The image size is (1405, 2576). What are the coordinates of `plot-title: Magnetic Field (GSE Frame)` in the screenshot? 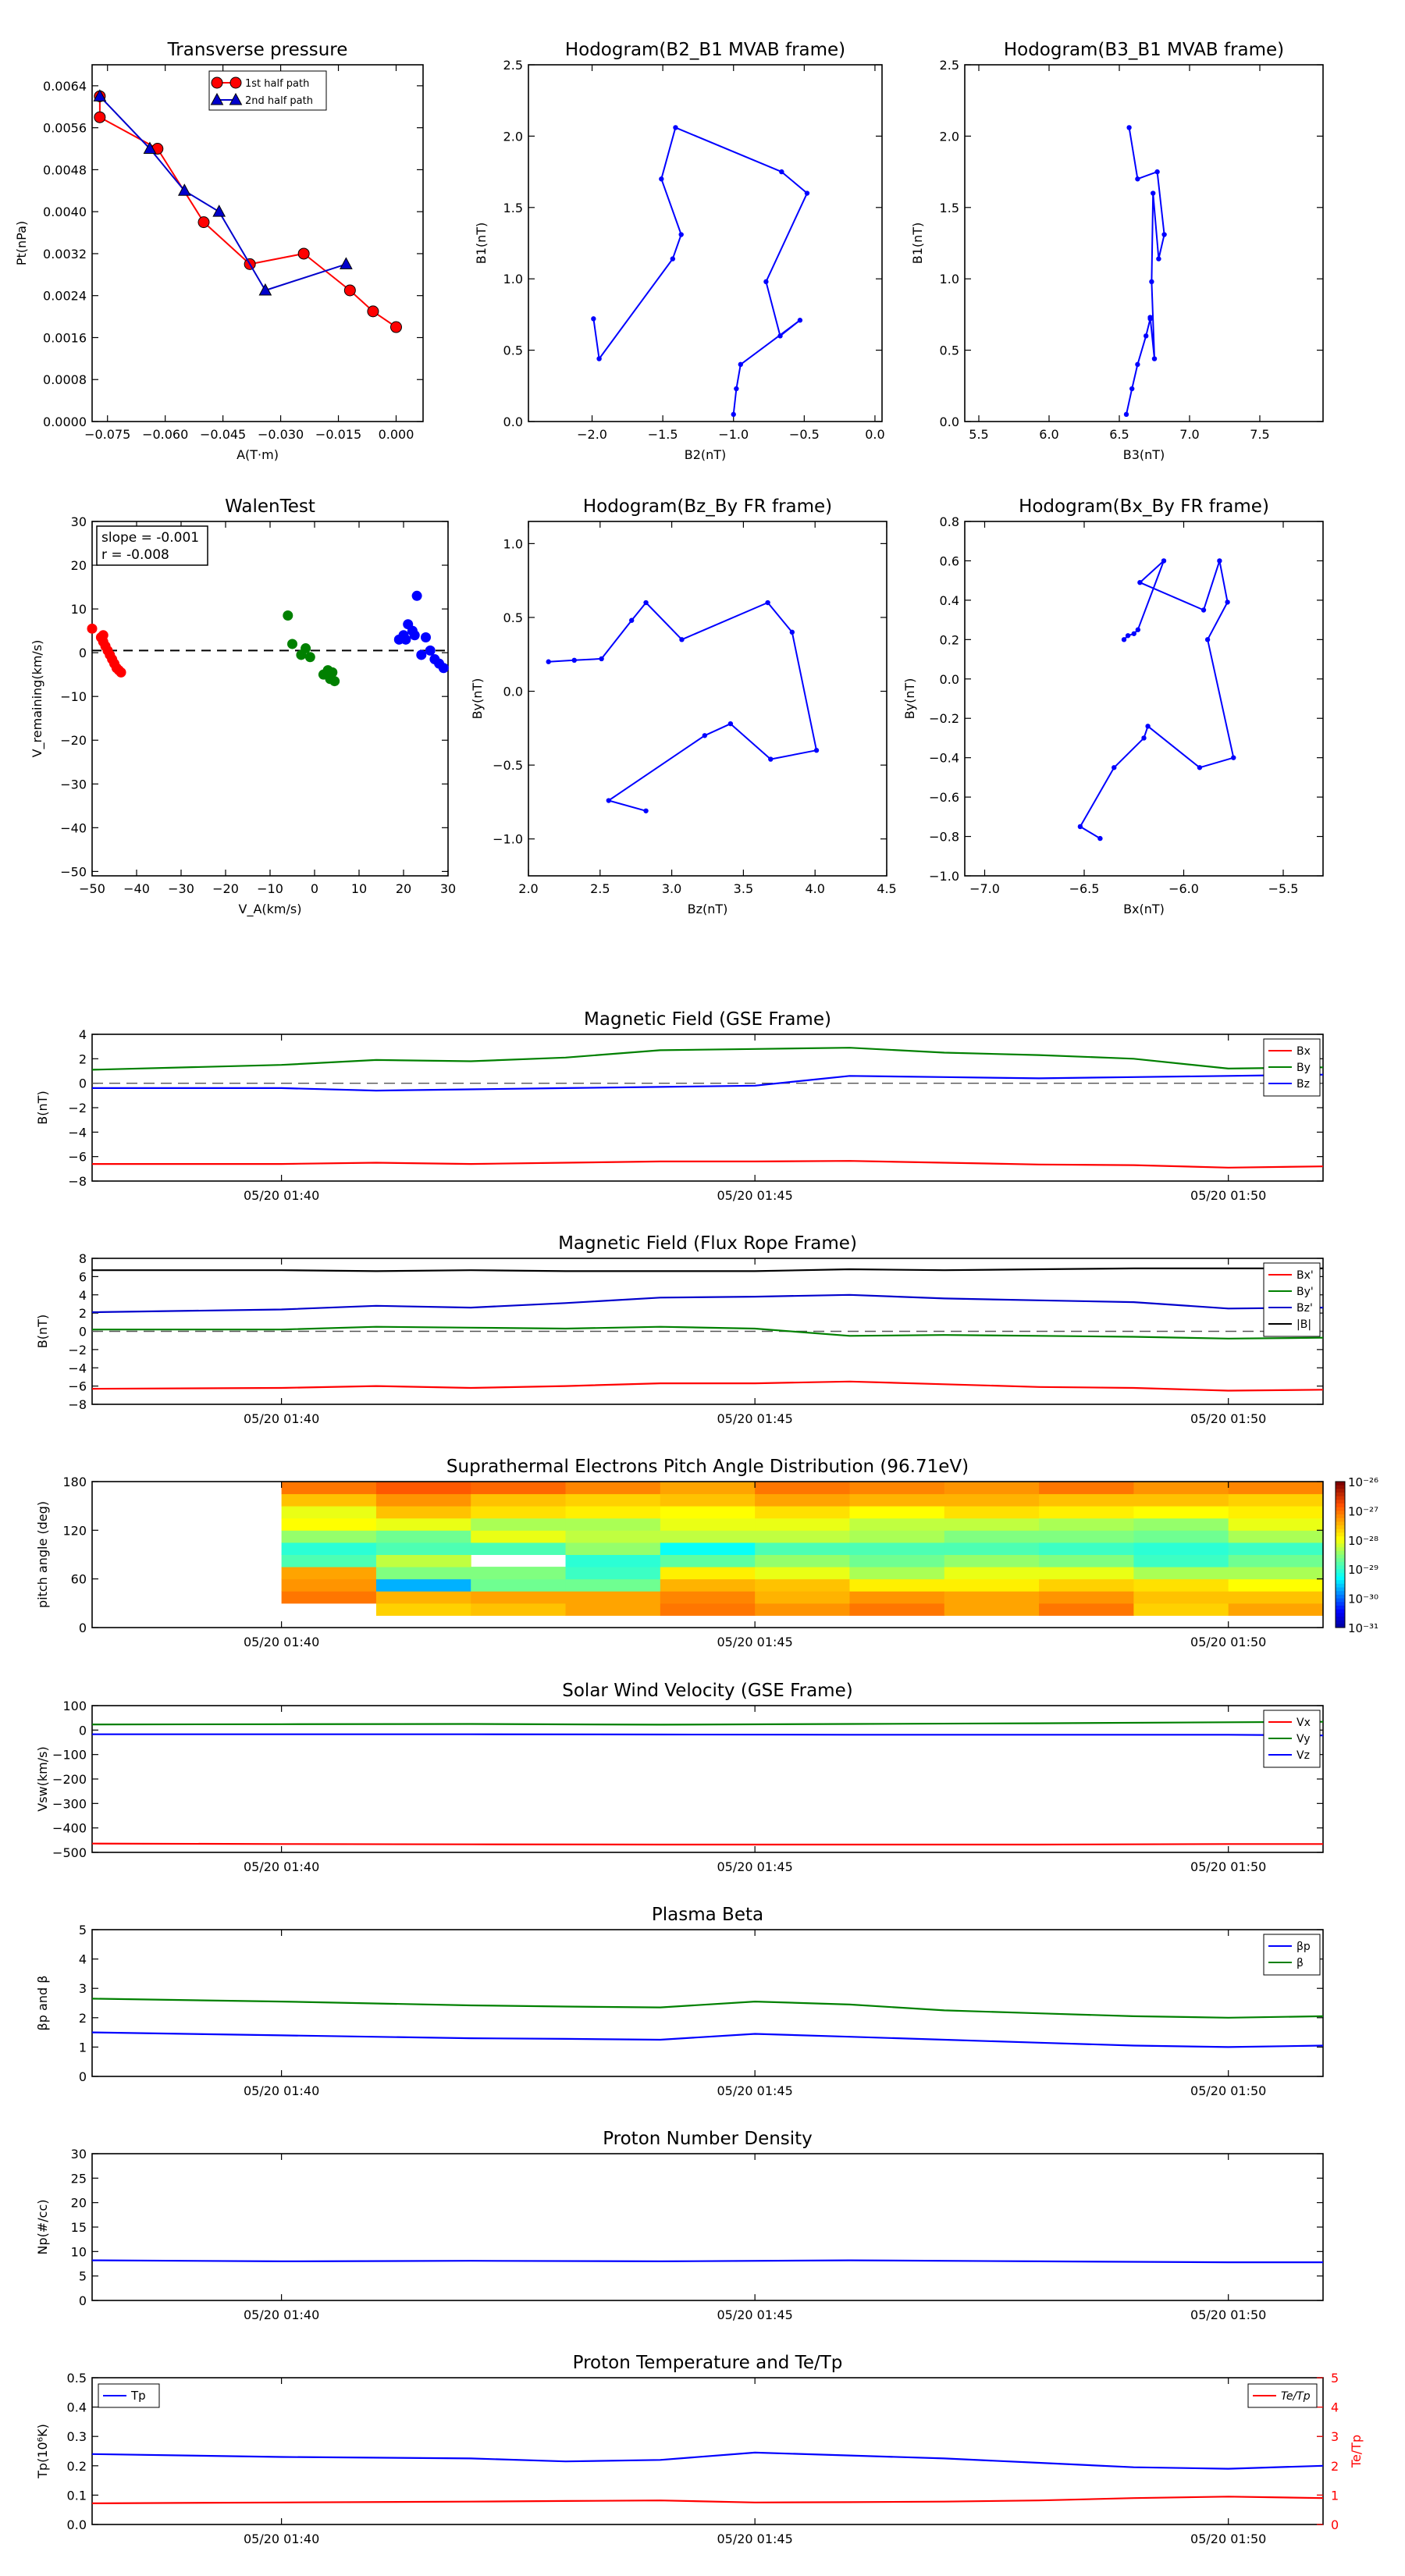 It's located at (708, 1019).